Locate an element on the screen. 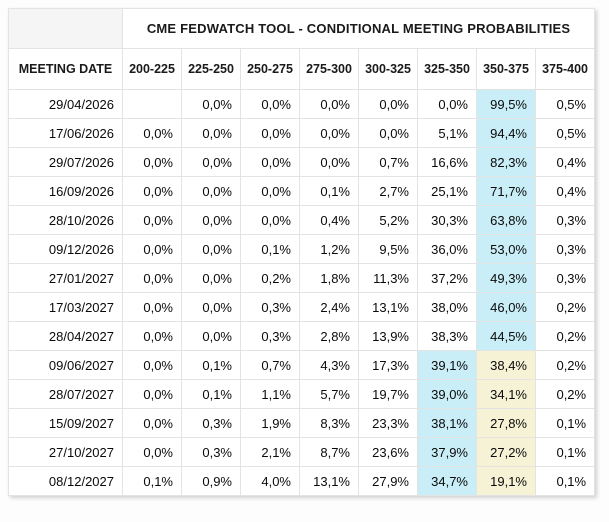 The height and width of the screenshot is (522, 609). column-header-rate-range: 375-400 is located at coordinates (565, 69).